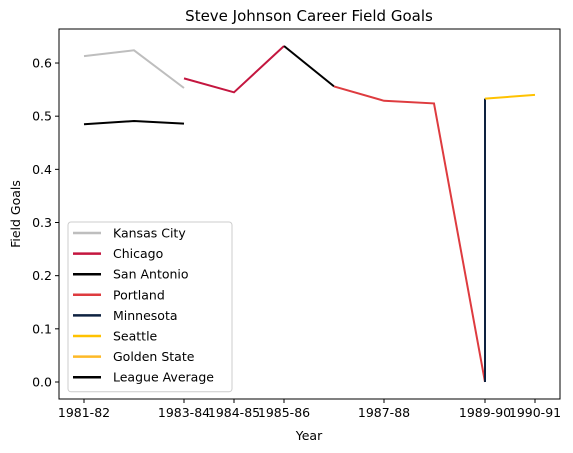  What do you see at coordinates (42, 275) in the screenshot?
I see `y-tick-label: 0.2` at bounding box center [42, 275].